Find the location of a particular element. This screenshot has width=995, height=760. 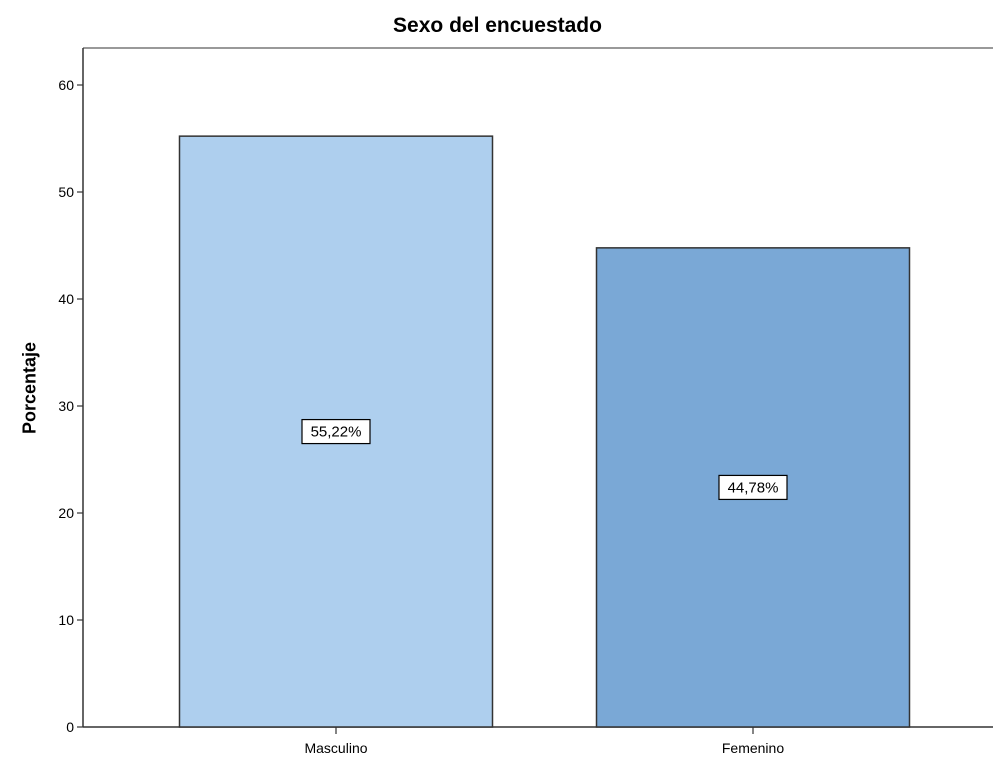

y-tick-label: 50 is located at coordinates (66, 192).